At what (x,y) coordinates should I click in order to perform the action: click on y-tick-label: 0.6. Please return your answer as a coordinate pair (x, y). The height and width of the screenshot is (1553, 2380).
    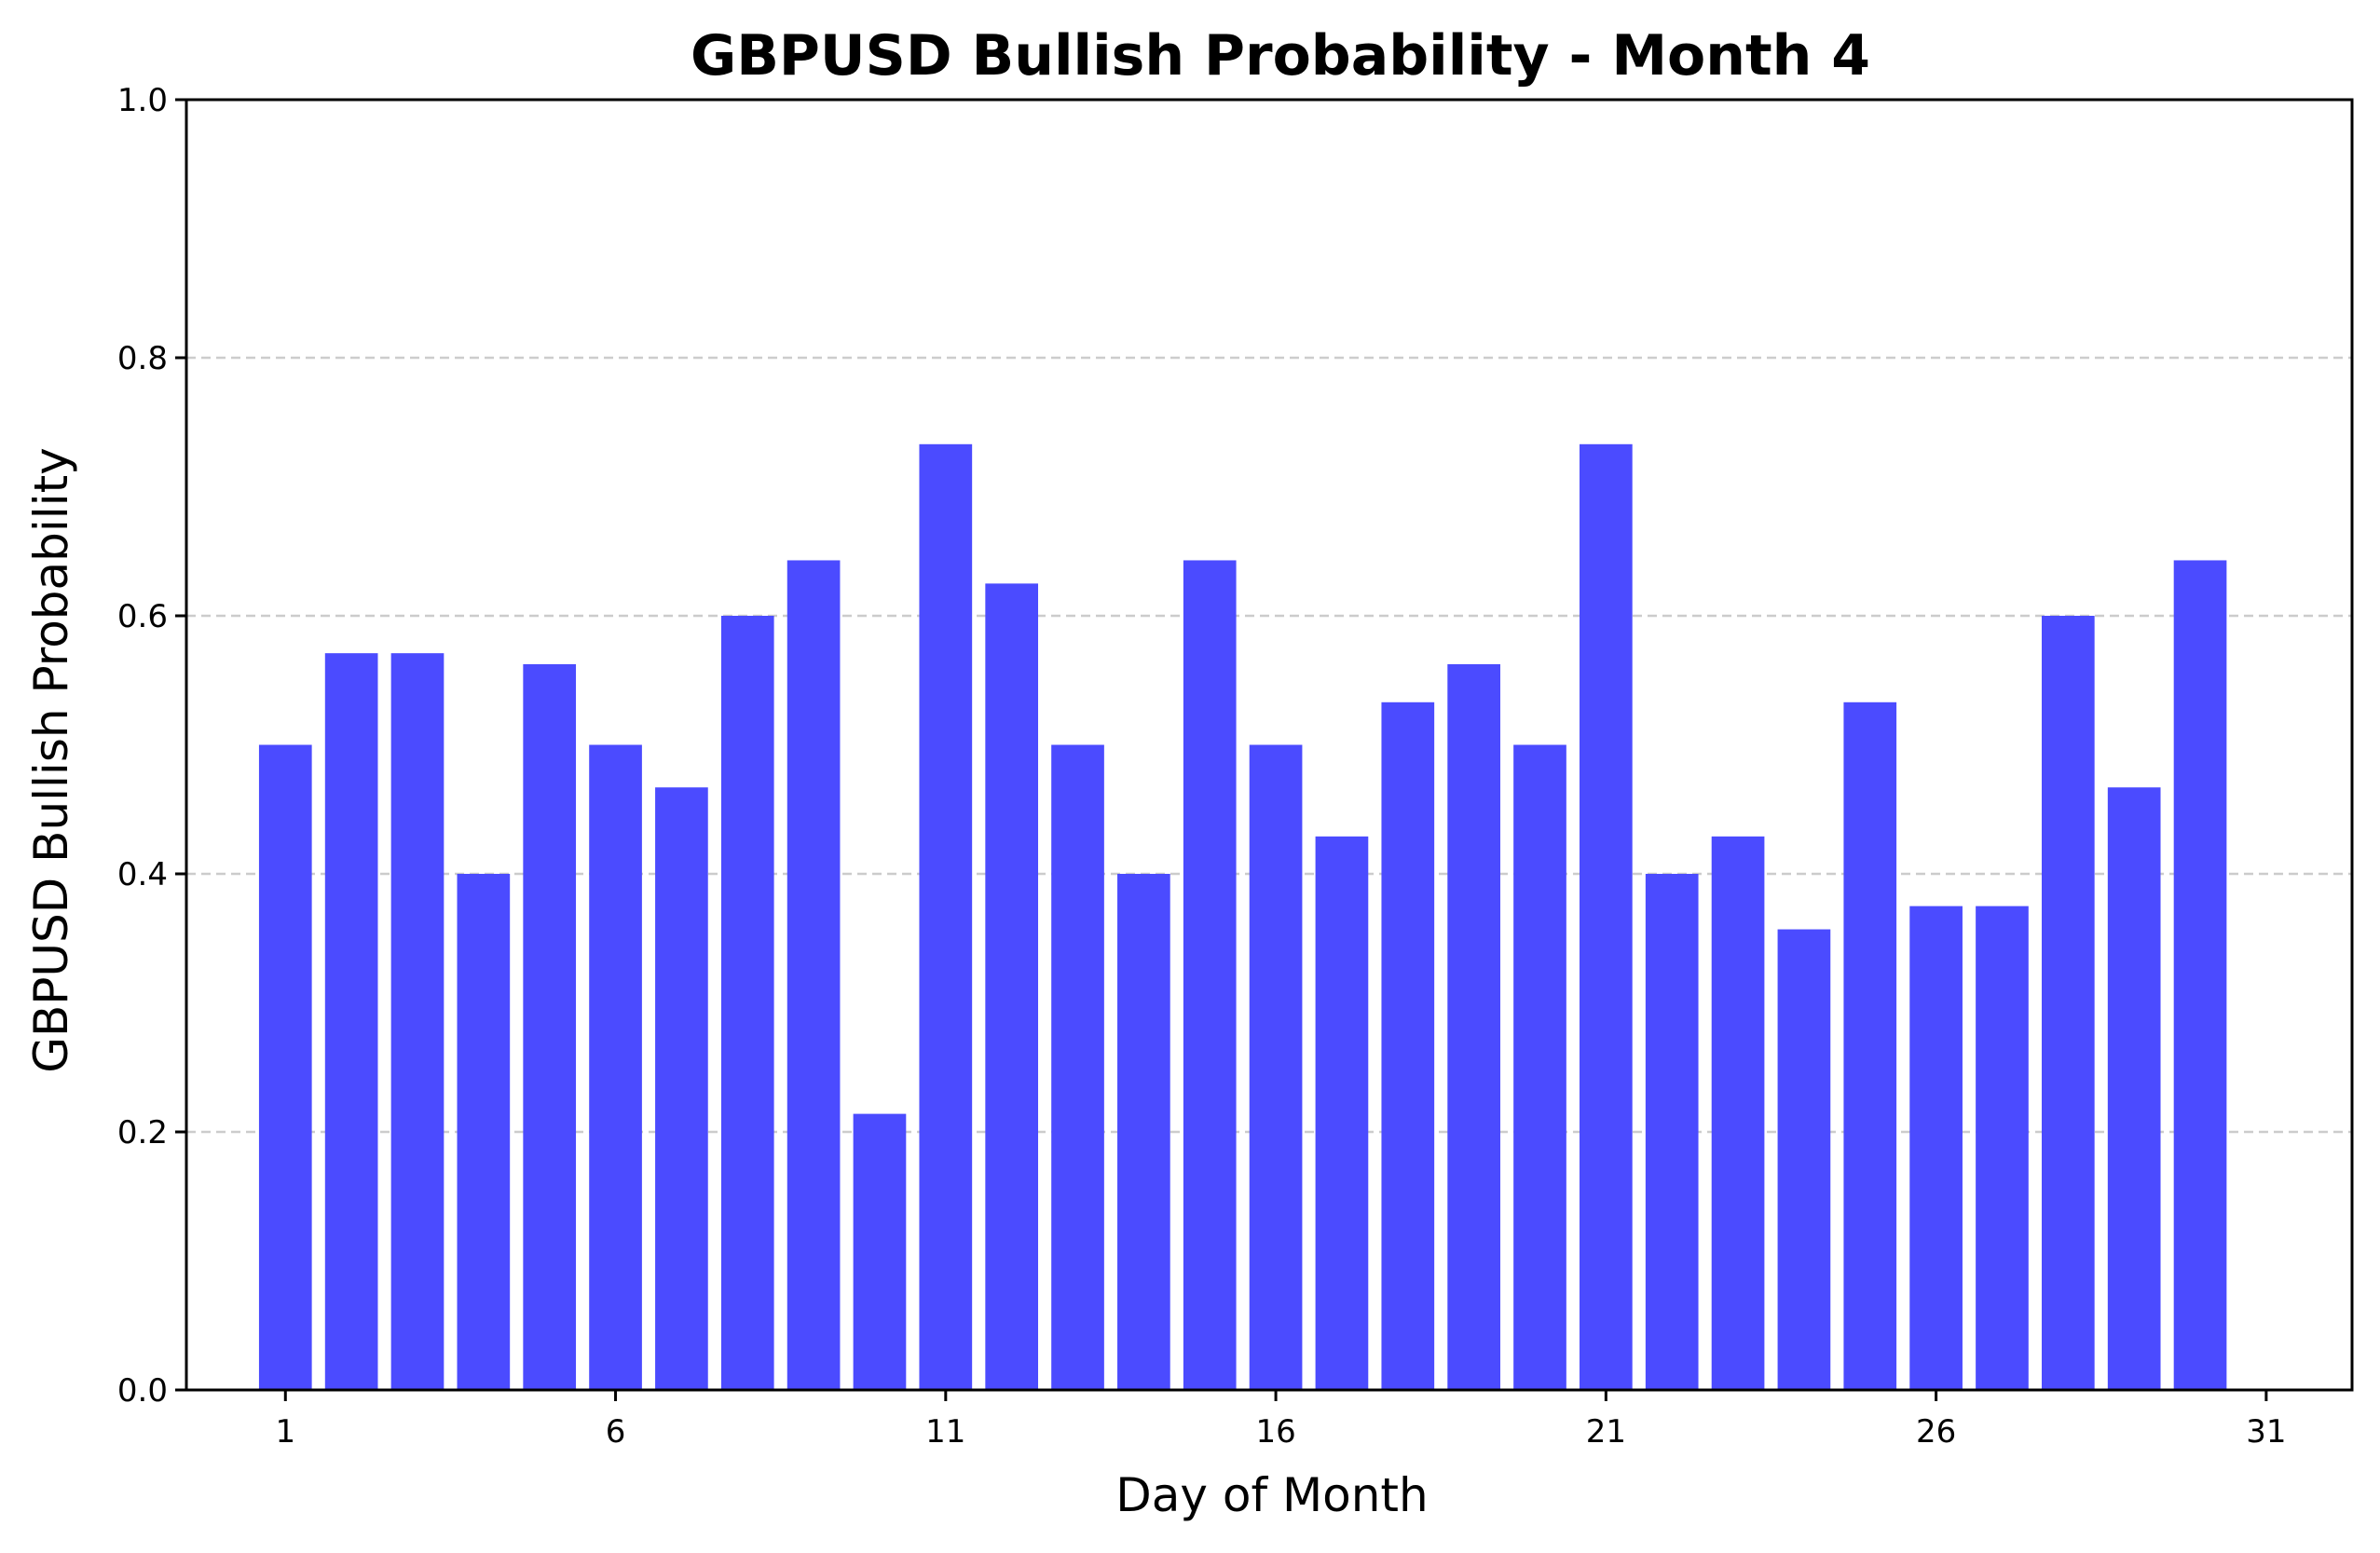
    Looking at the image, I should click on (142, 616).